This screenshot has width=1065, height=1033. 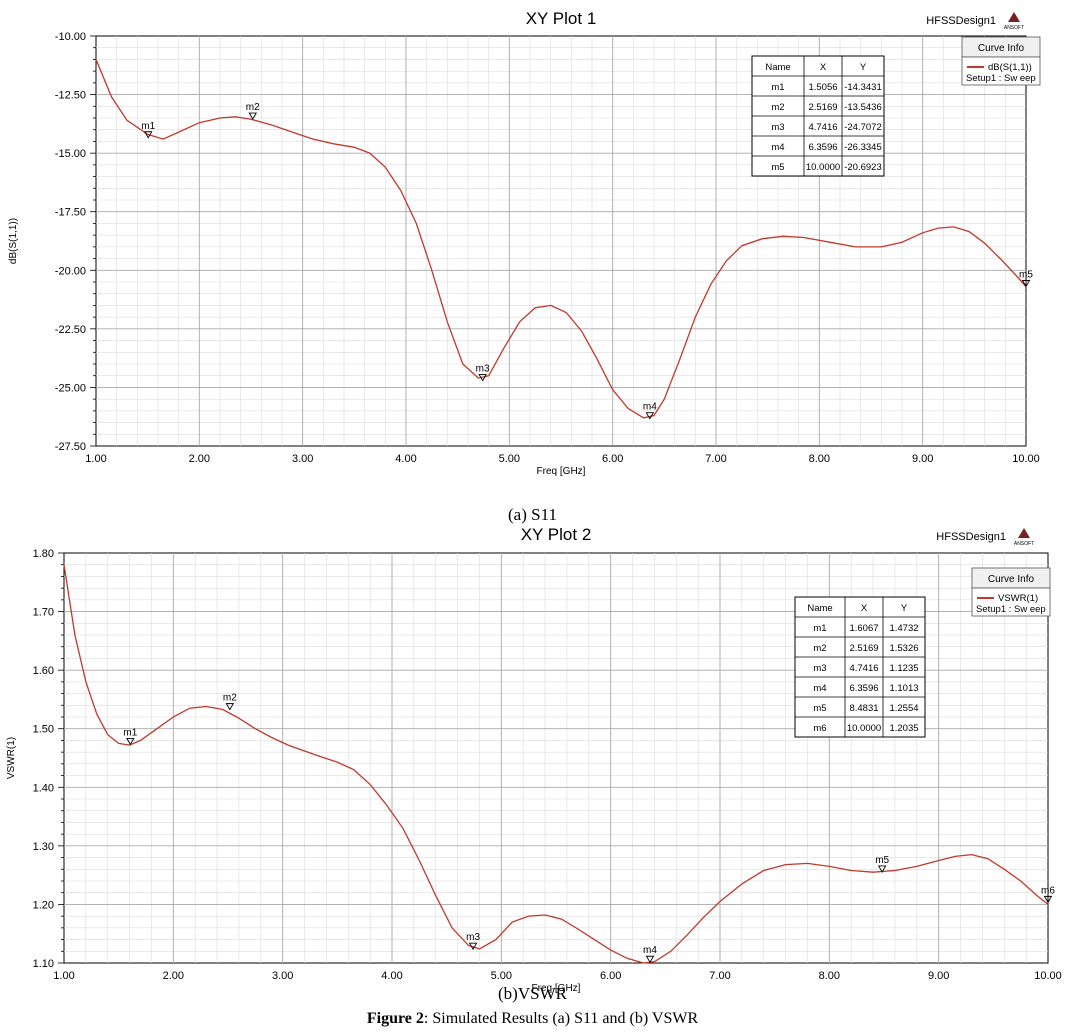 What do you see at coordinates (70, 330) in the screenshot?
I see `y-tick-label: -22.50` at bounding box center [70, 330].